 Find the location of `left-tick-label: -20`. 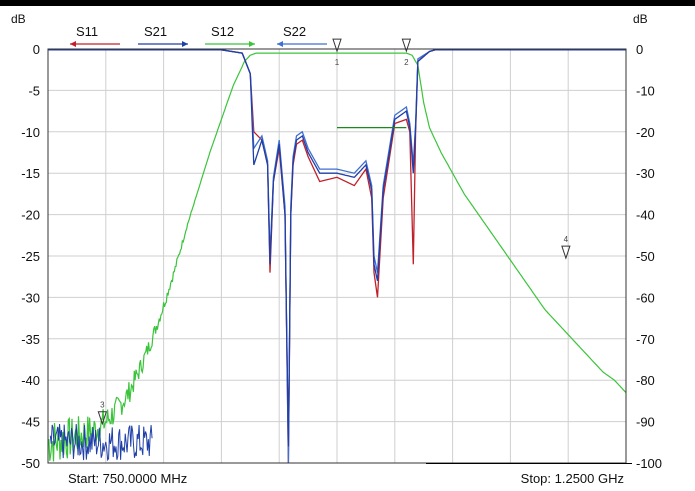

left-tick-label: -20 is located at coordinates (30, 215).